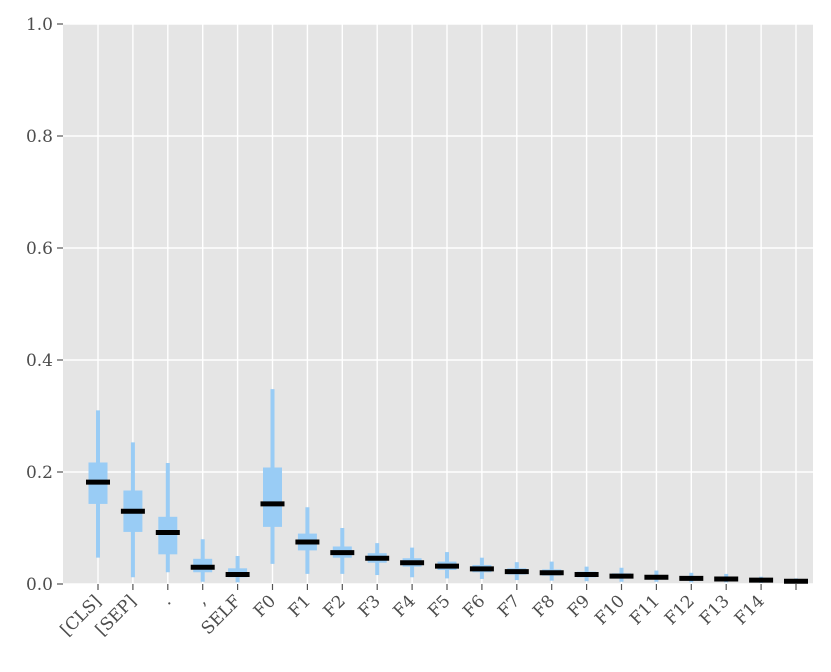 The width and height of the screenshot is (831, 672). I want to click on x-tick-label: F5, so click(439, 606).